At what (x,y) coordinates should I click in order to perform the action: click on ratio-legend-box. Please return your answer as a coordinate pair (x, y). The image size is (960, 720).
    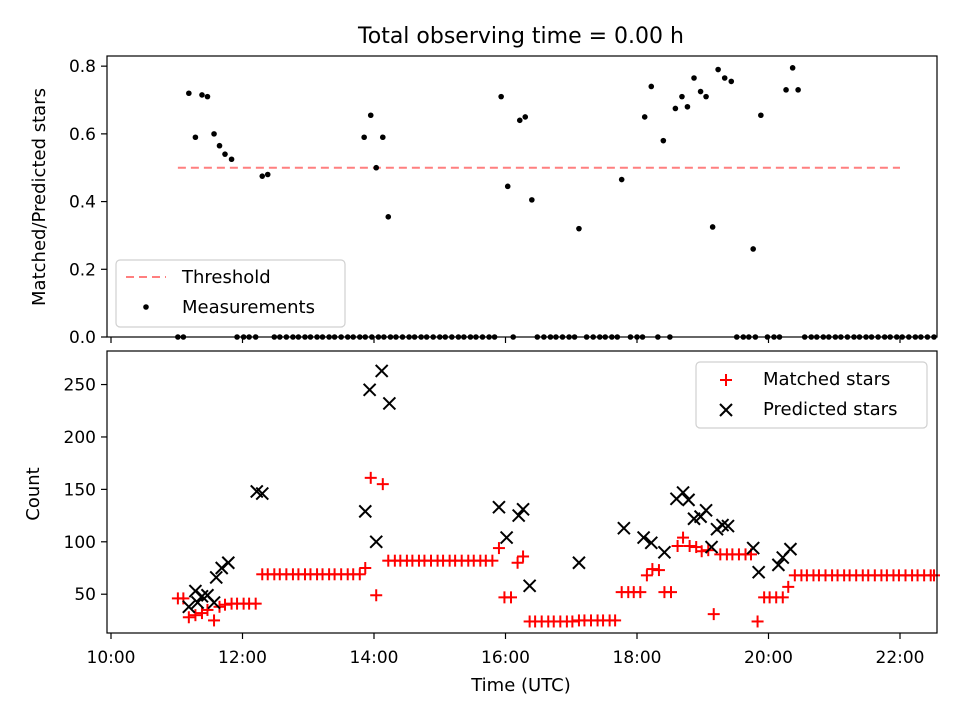
    Looking at the image, I should click on (230, 293).